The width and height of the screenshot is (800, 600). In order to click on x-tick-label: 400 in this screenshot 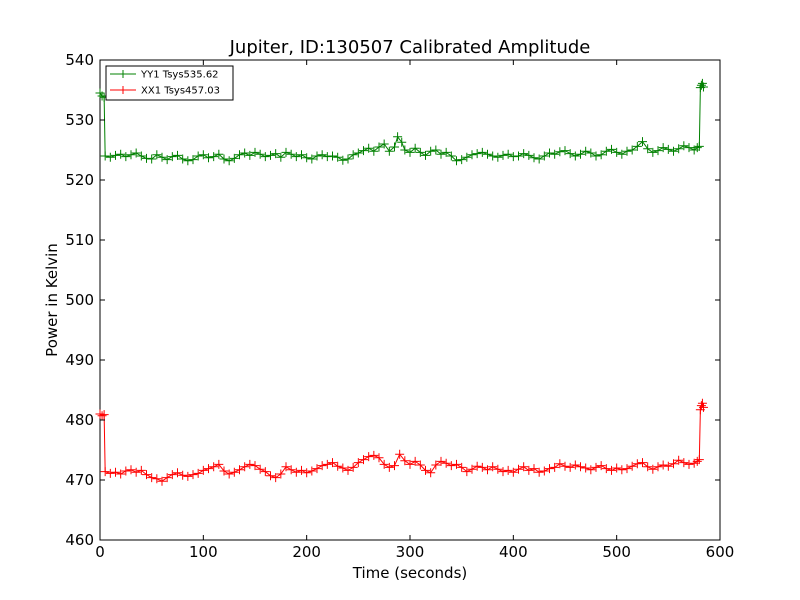, I will do `click(513, 552)`.